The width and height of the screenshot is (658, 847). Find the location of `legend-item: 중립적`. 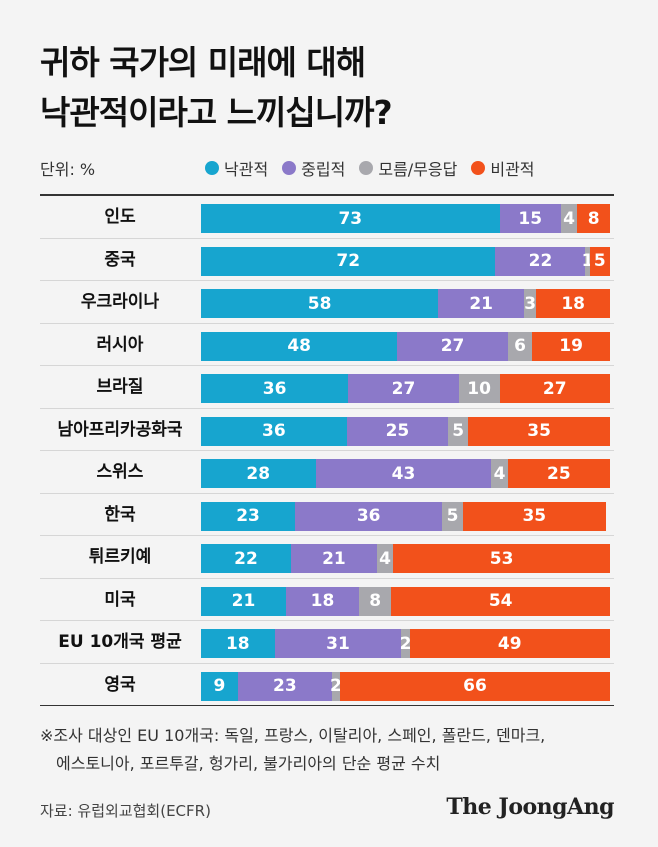

legend-item: 중립적 is located at coordinates (313, 168).